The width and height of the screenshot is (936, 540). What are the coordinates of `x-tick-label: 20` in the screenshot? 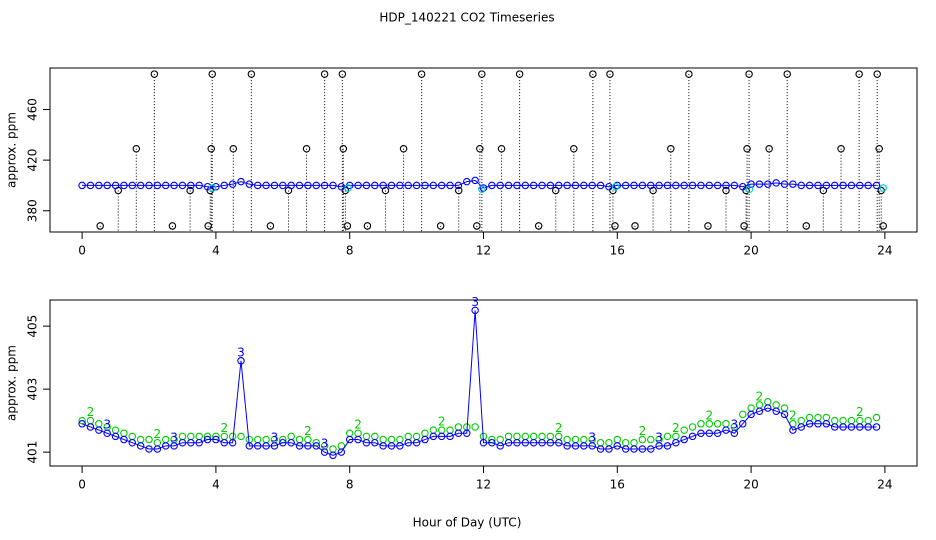 It's located at (750, 251).